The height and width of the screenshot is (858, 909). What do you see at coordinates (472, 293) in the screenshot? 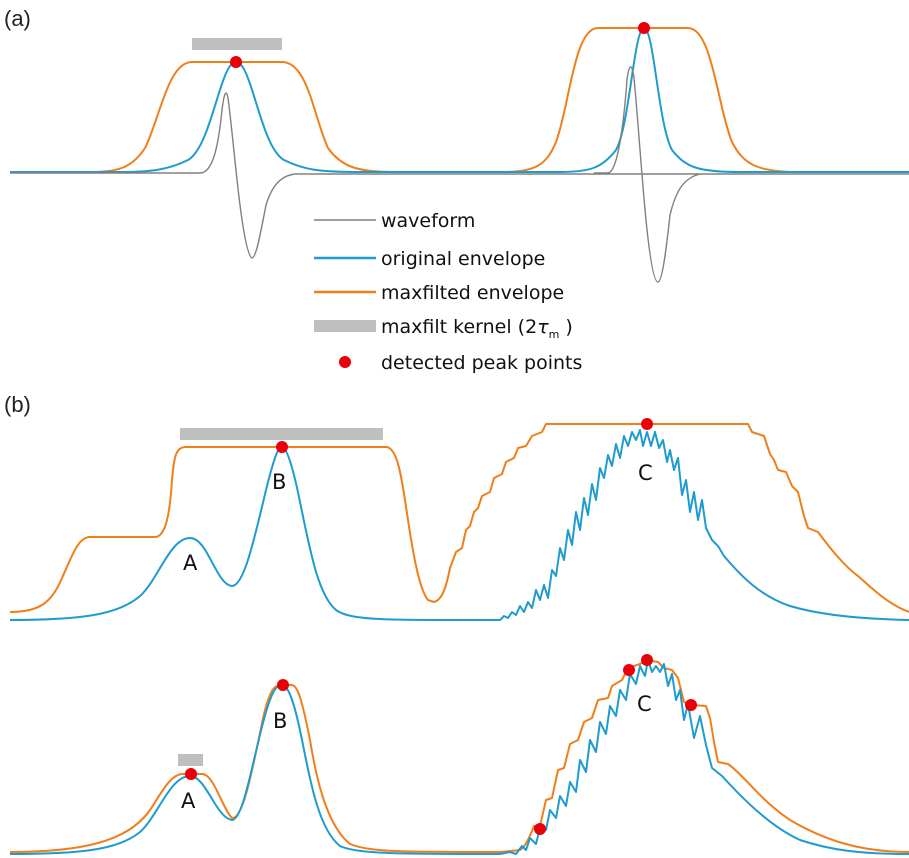
I see `legend-label-maxfilted-envelope: maxfilted envelope` at bounding box center [472, 293].